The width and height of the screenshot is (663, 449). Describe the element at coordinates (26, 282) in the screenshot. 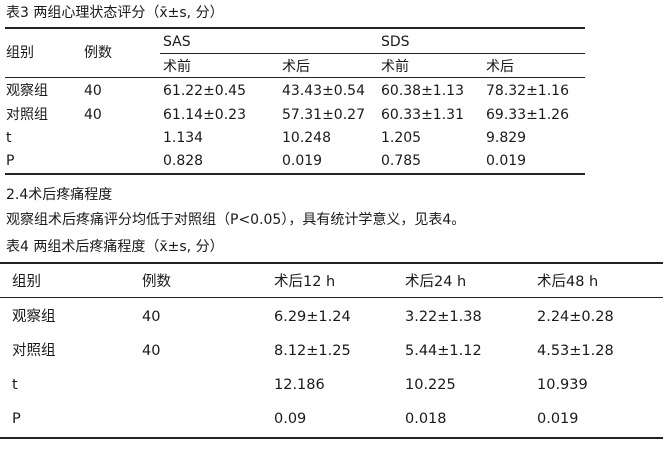

I see `table4-header-cell: 组别` at that location.